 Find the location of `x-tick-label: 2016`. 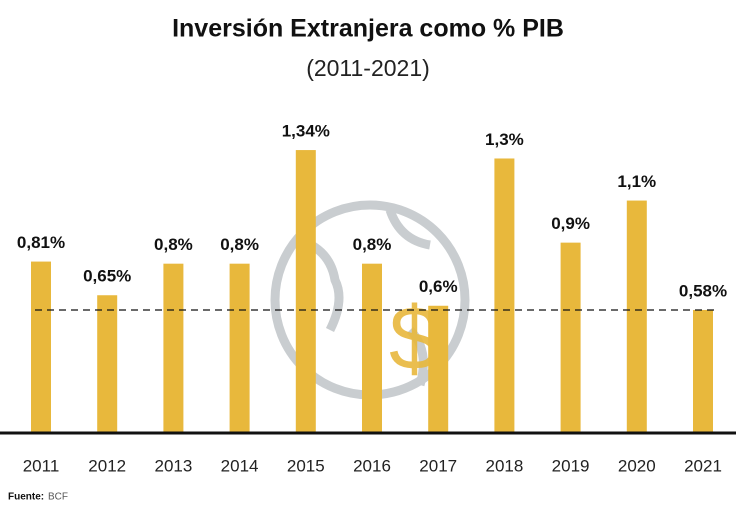

x-tick-label: 2016 is located at coordinates (372, 465).